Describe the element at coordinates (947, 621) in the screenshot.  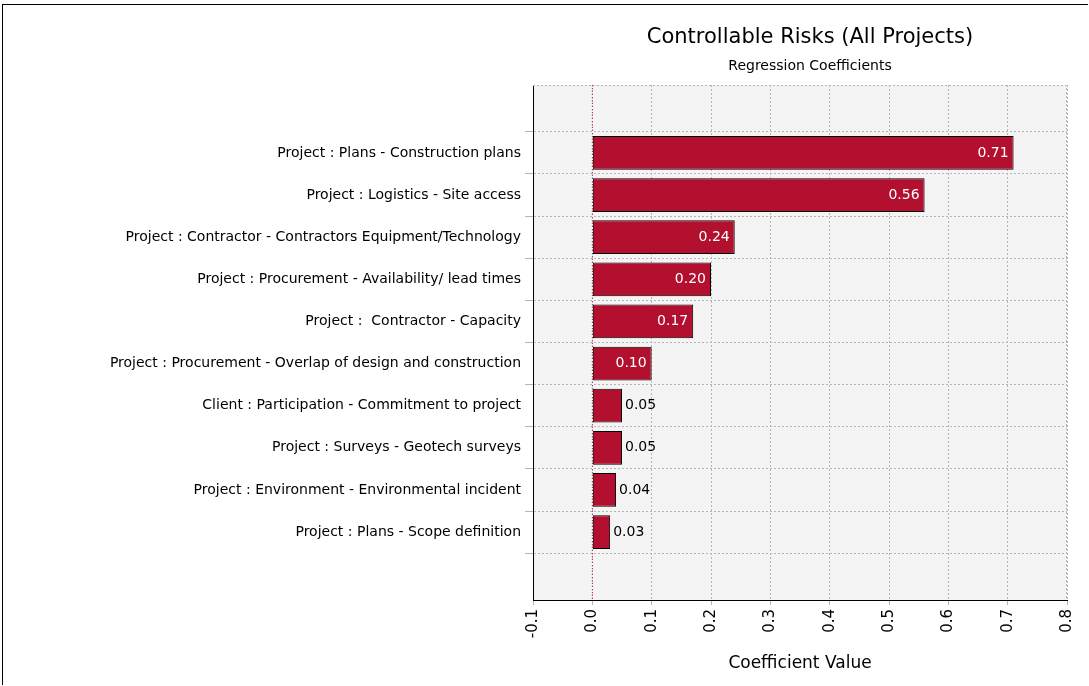
I see `x-tick-label: 0.6` at that location.